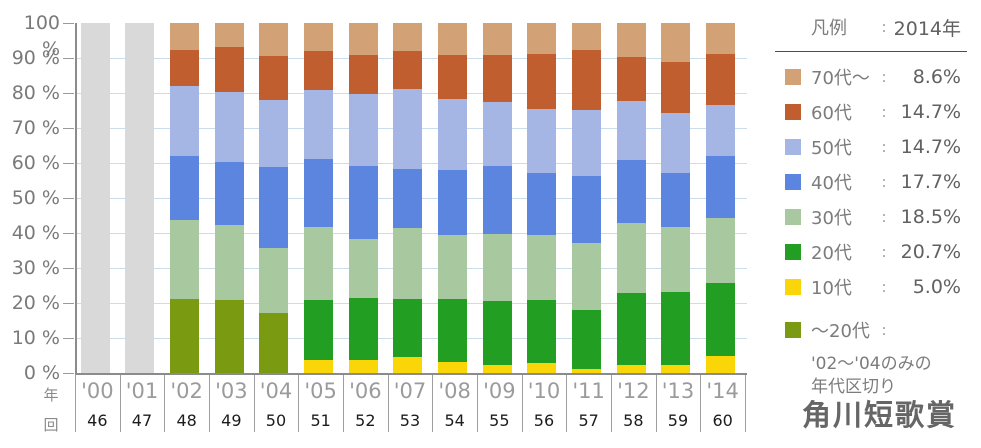 The height and width of the screenshot is (448, 981). Describe the element at coordinates (35, 338) in the screenshot. I see `y-axis-tick-label: 10 %` at that location.